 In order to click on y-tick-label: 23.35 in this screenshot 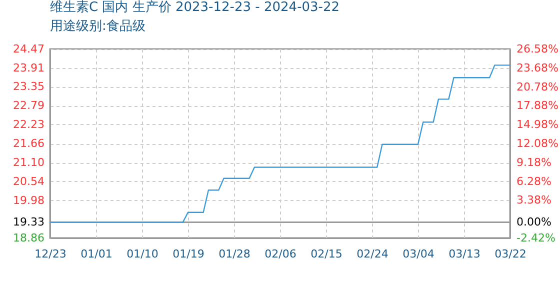, I will do `click(28, 87)`.